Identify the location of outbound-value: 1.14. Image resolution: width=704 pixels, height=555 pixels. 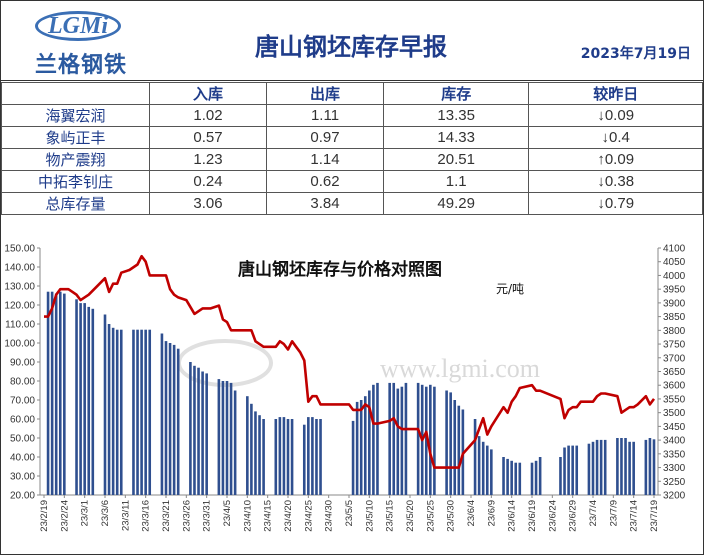
(325, 159).